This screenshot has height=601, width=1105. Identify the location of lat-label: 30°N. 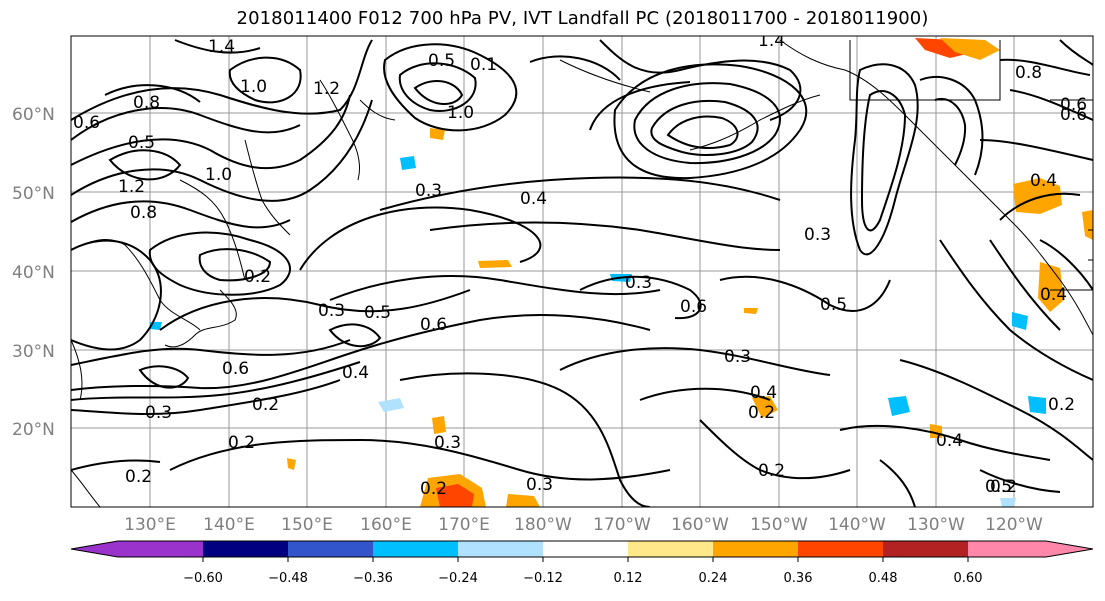
(33, 352).